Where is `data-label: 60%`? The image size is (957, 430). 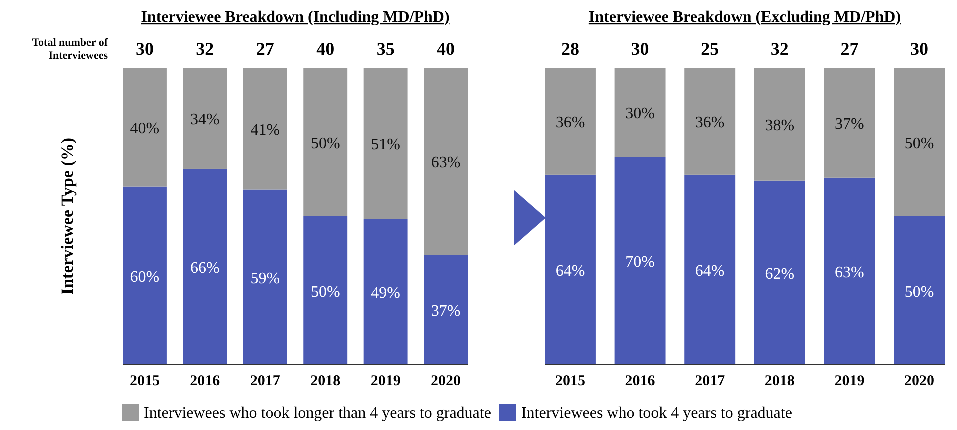
data-label: 60% is located at coordinates (145, 277).